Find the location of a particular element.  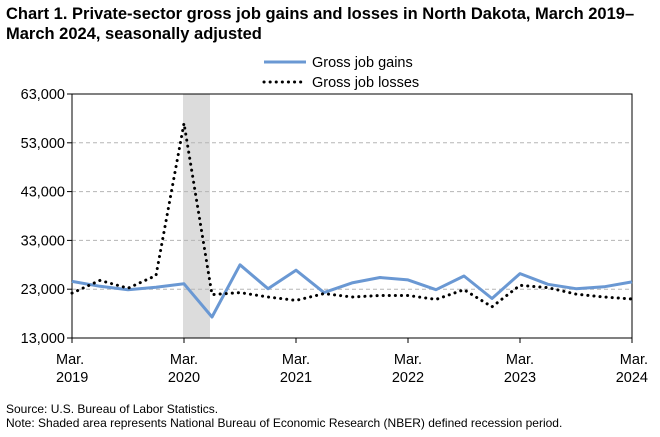

x-tick-year: 2023 is located at coordinates (520, 378).